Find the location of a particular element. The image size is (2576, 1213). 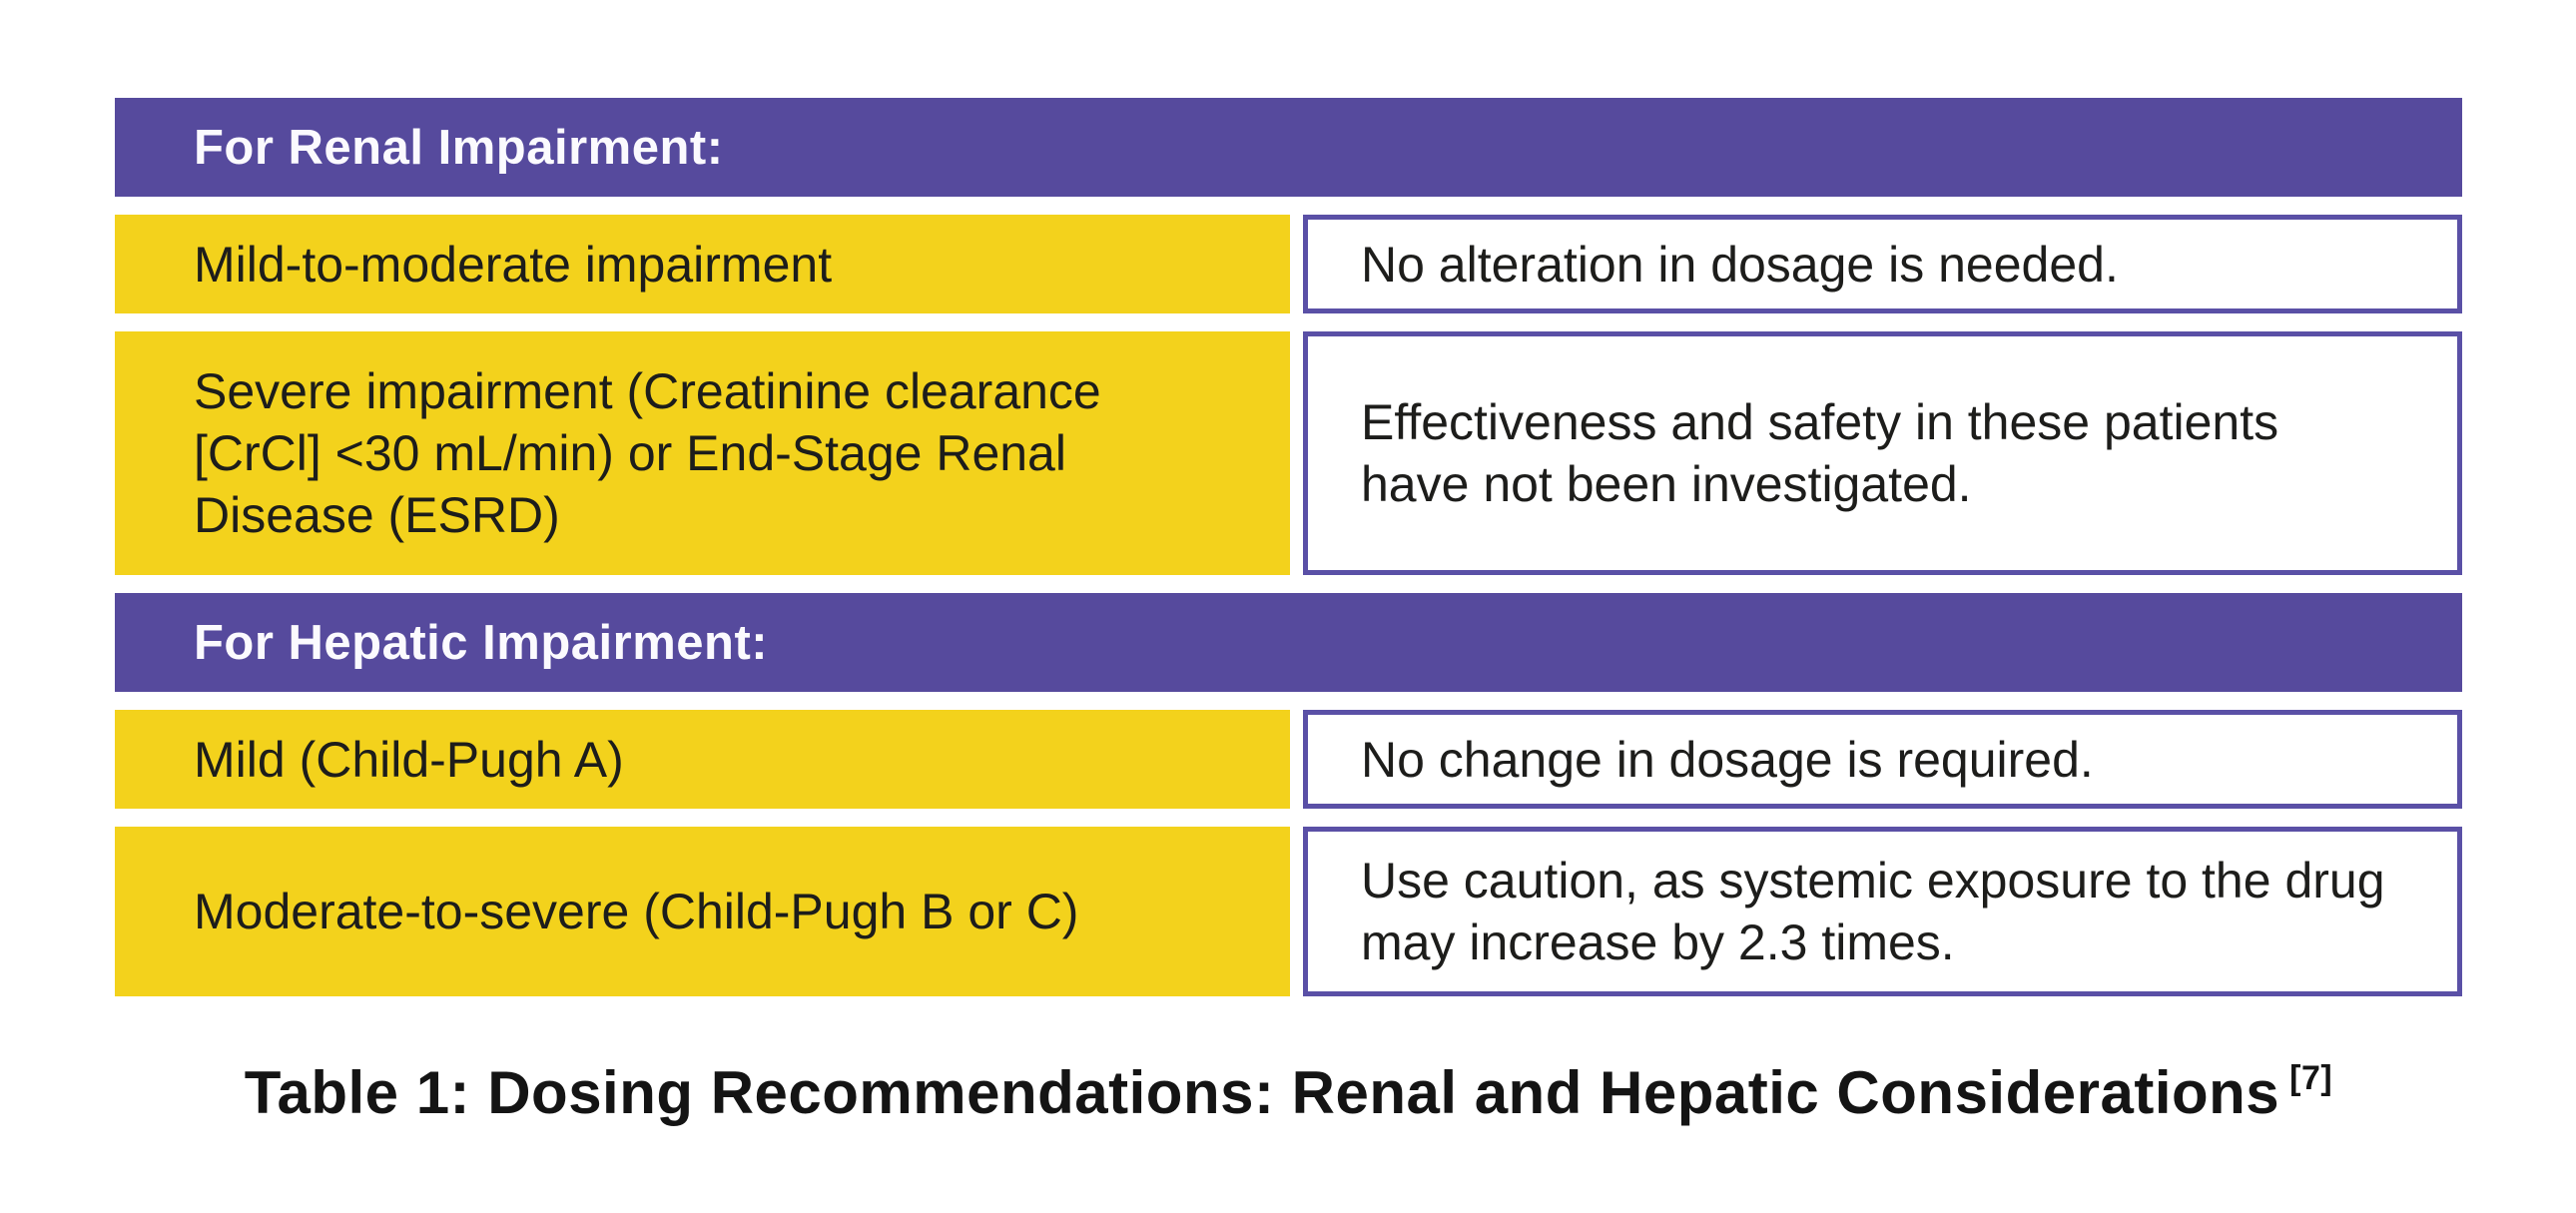

section-header-label: For Hepatic Impairment: is located at coordinates (481, 642).